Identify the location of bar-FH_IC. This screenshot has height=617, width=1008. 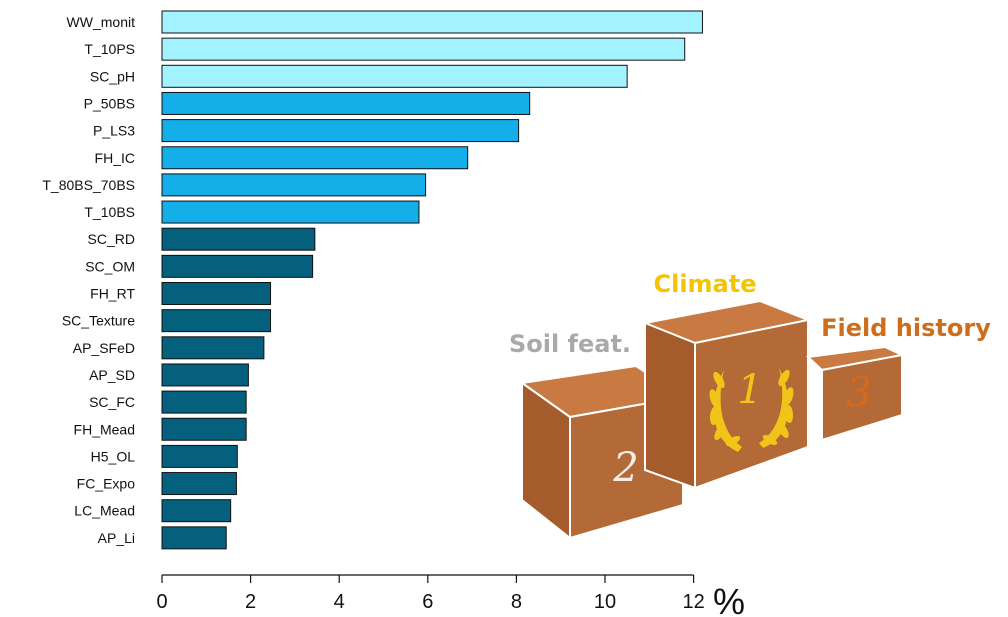
(315, 158).